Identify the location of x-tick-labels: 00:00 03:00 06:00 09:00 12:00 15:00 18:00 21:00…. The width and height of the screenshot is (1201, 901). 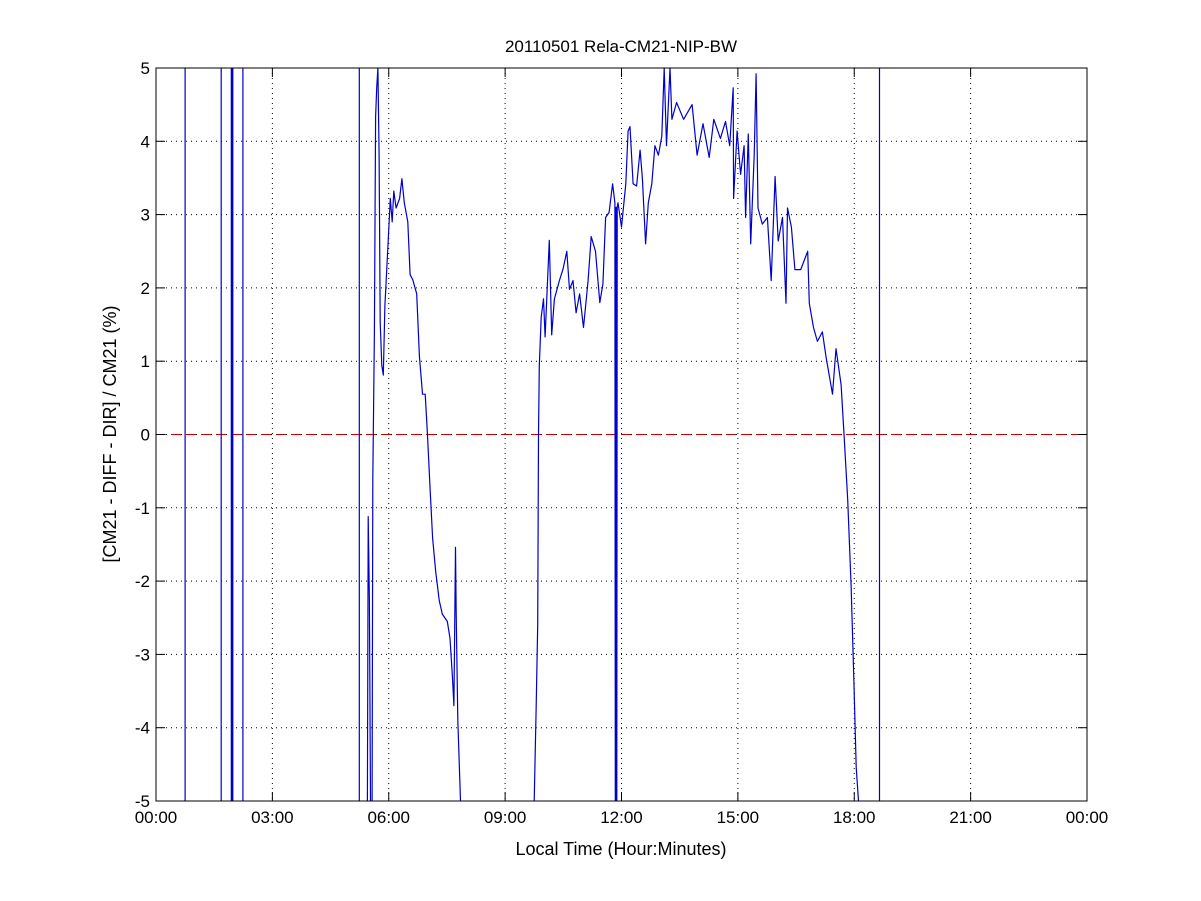
(622, 817).